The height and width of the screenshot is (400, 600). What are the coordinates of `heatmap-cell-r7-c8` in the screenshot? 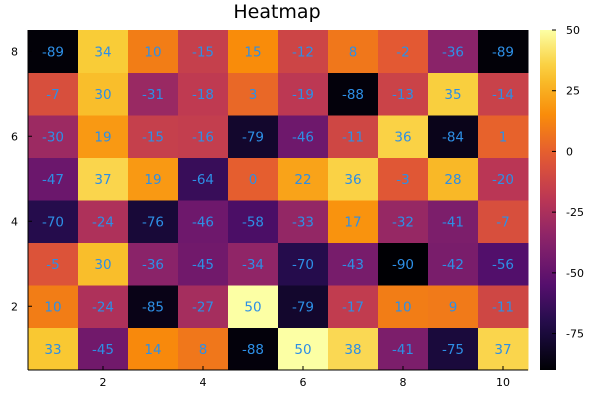 It's located at (403, 94).